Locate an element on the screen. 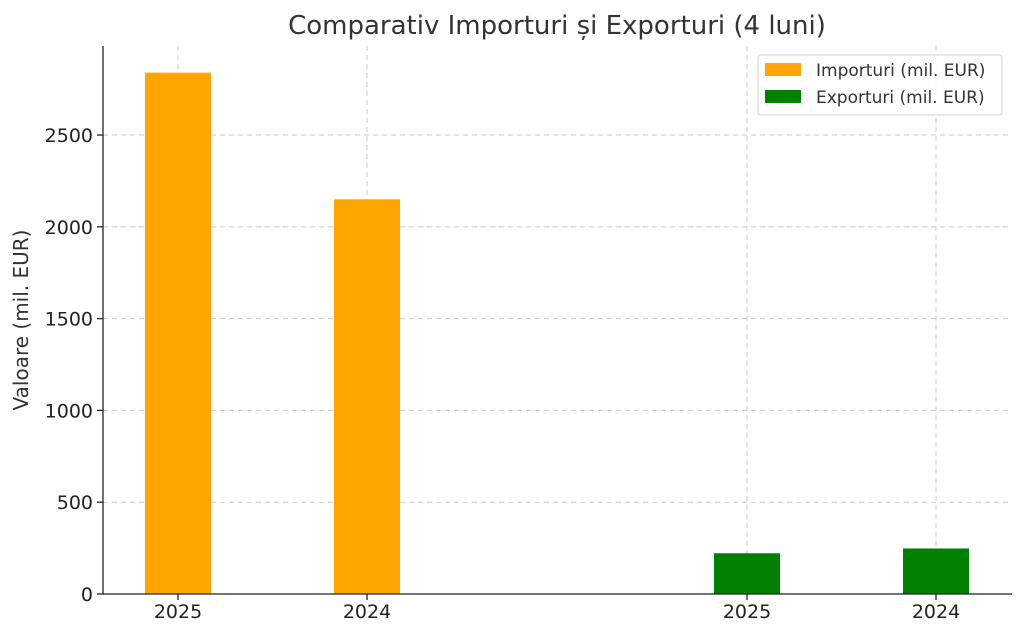 The width and height of the screenshot is (1024, 635). y-ticks: 0 500 1000 1500 2000 2500 is located at coordinates (74, 365).